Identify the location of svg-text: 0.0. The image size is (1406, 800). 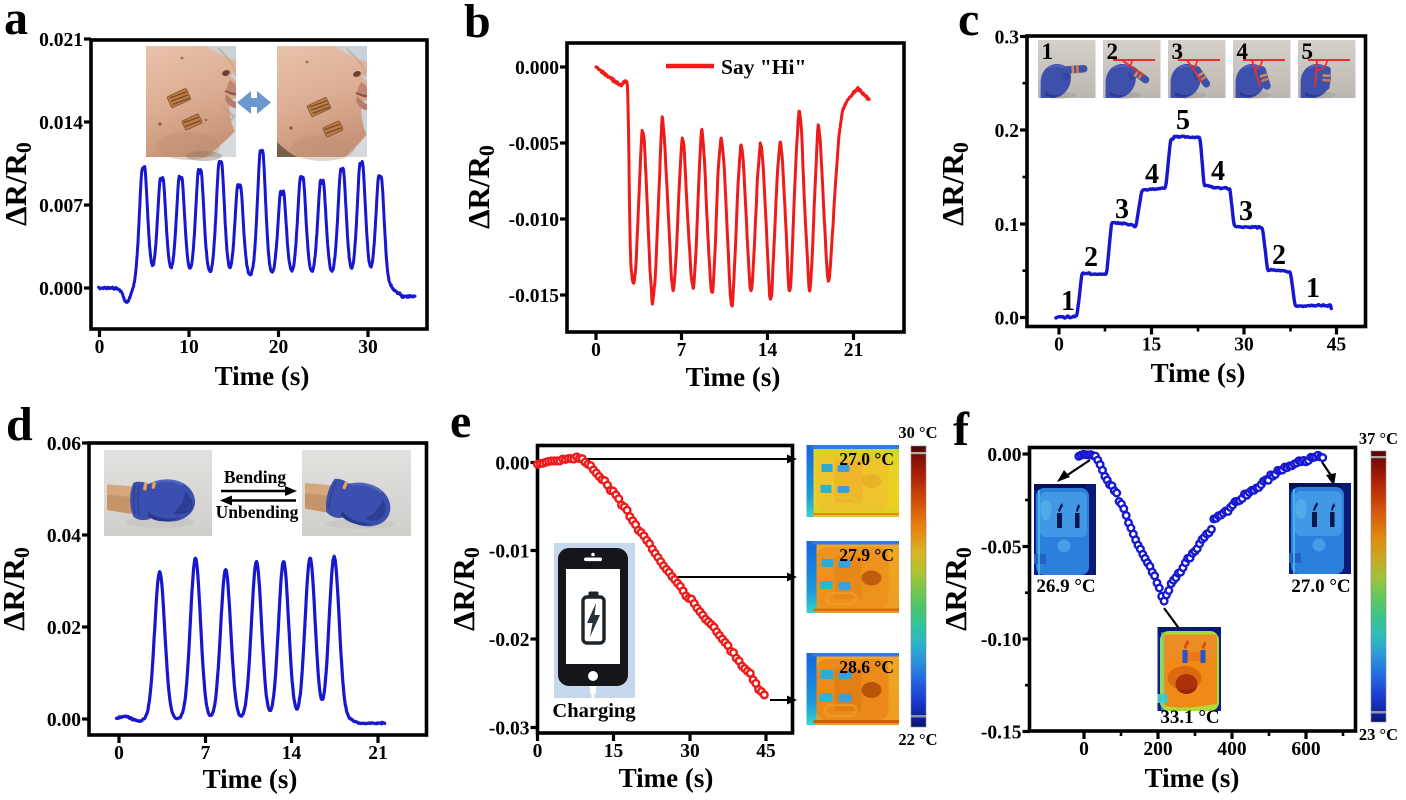
(1007, 319).